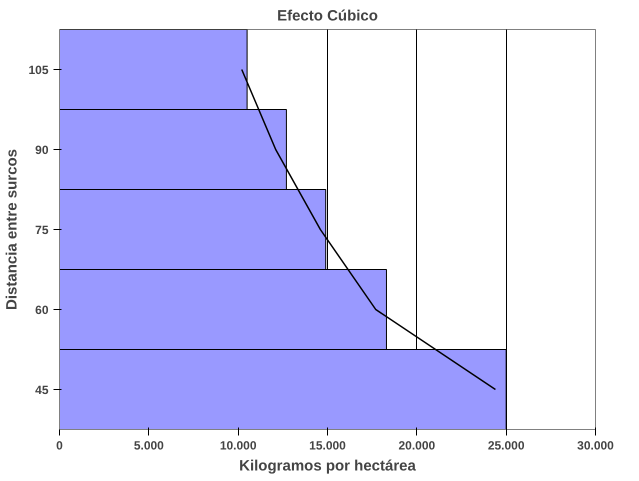 Image resolution: width=639 pixels, height=481 pixels. What do you see at coordinates (417, 445) in the screenshot?
I see `x-tick-label: 20.000` at bounding box center [417, 445].